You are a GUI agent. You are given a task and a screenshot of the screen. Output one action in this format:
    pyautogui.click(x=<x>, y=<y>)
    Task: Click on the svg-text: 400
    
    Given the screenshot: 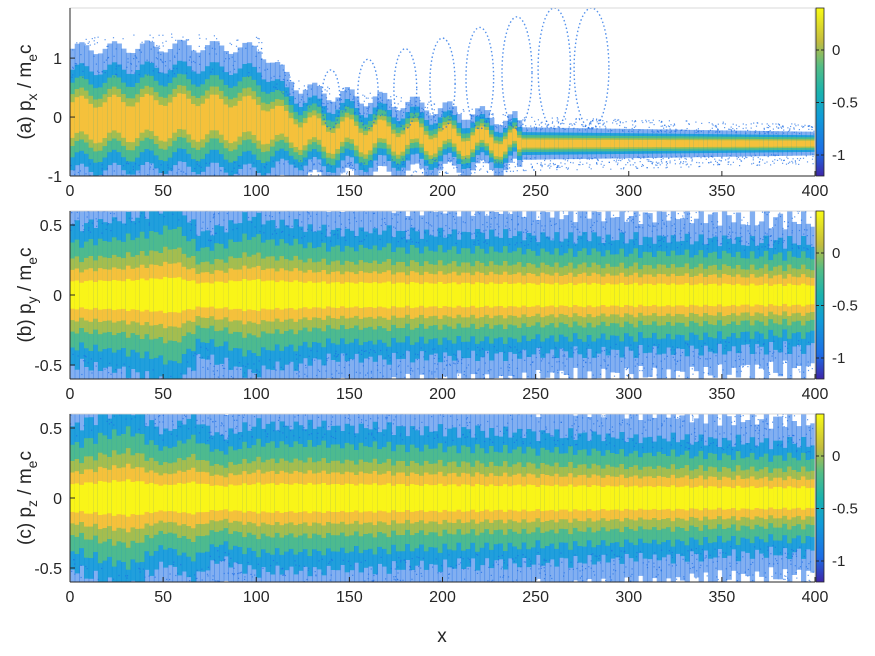 What is the action you would take?
    pyautogui.click(x=815, y=191)
    